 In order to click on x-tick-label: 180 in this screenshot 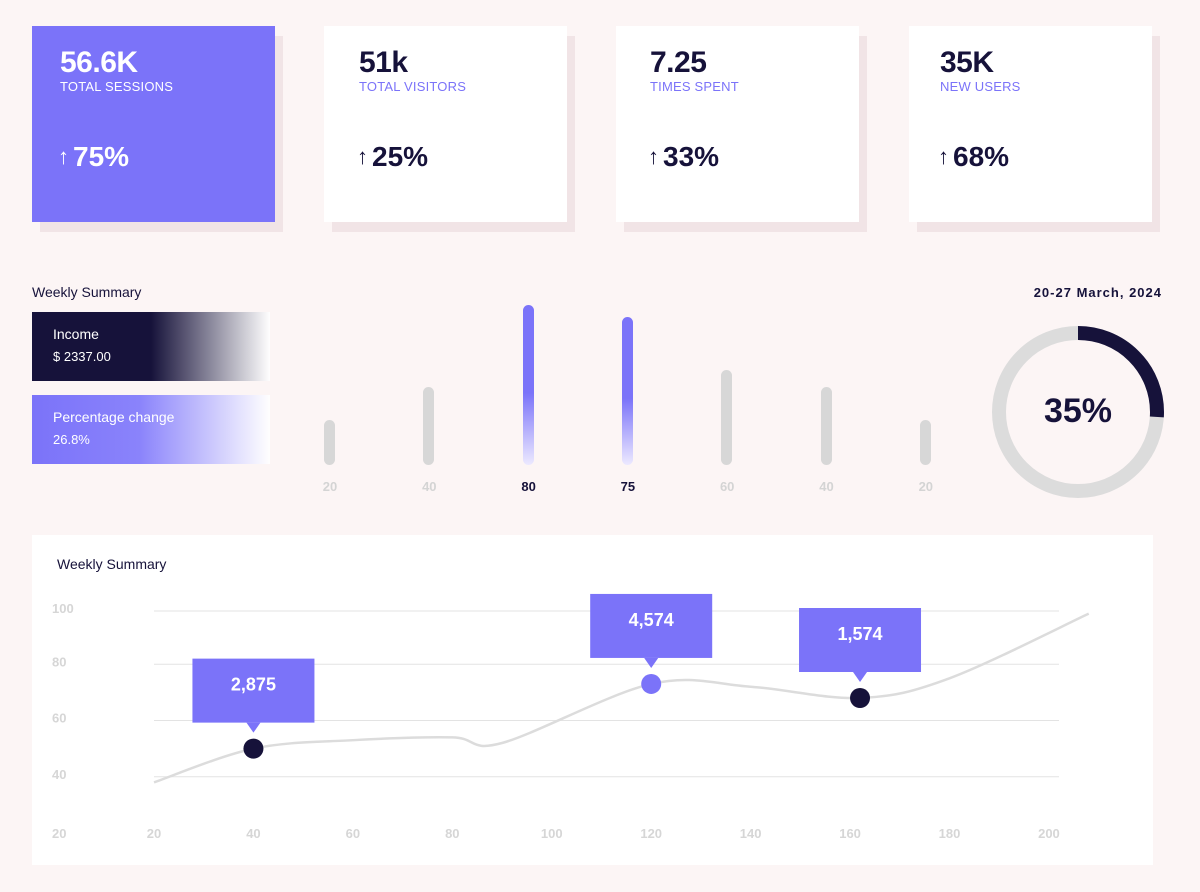, I will do `click(950, 833)`.